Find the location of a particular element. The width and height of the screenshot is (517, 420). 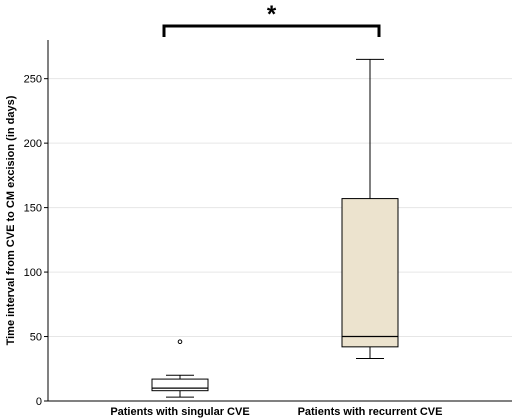

significance-bracket: * is located at coordinates (271, 19).